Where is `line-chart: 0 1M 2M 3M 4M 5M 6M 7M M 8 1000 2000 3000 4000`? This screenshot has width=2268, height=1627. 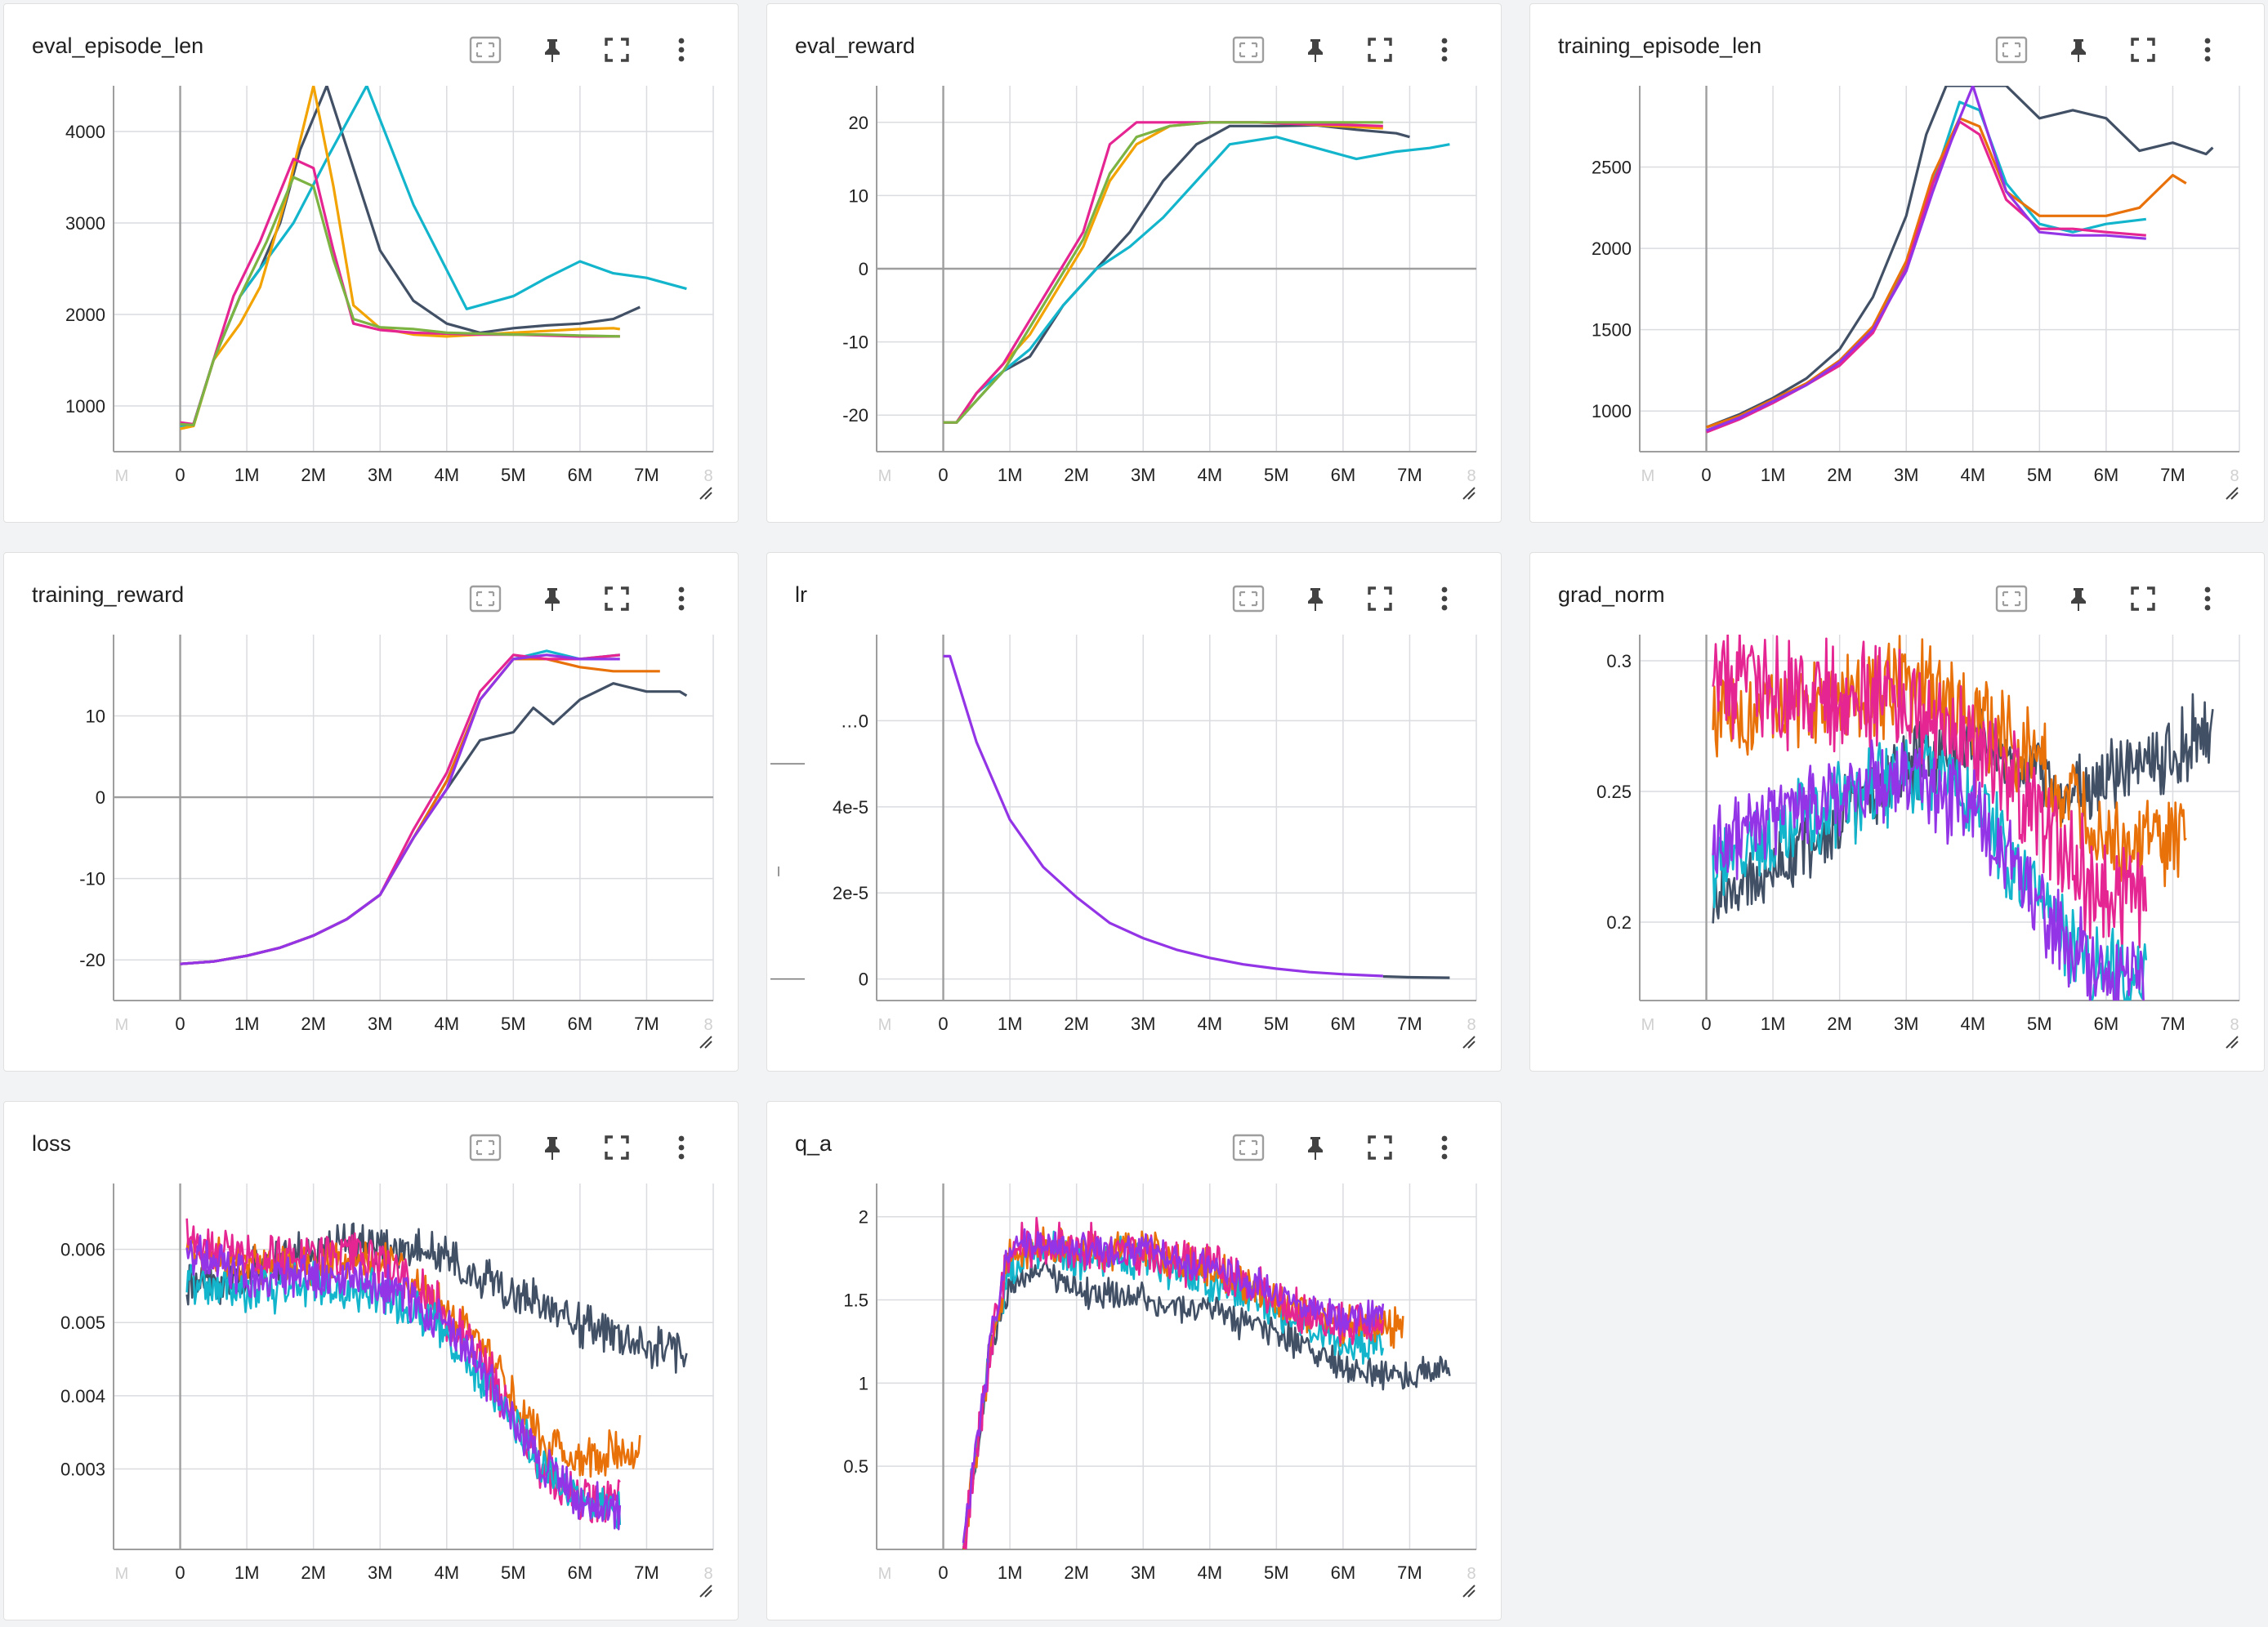
line-chart: 0 1M 2M 3M 4M 5M 6M 7M M 8 1000 2000 3000 4000 is located at coordinates (371, 249).